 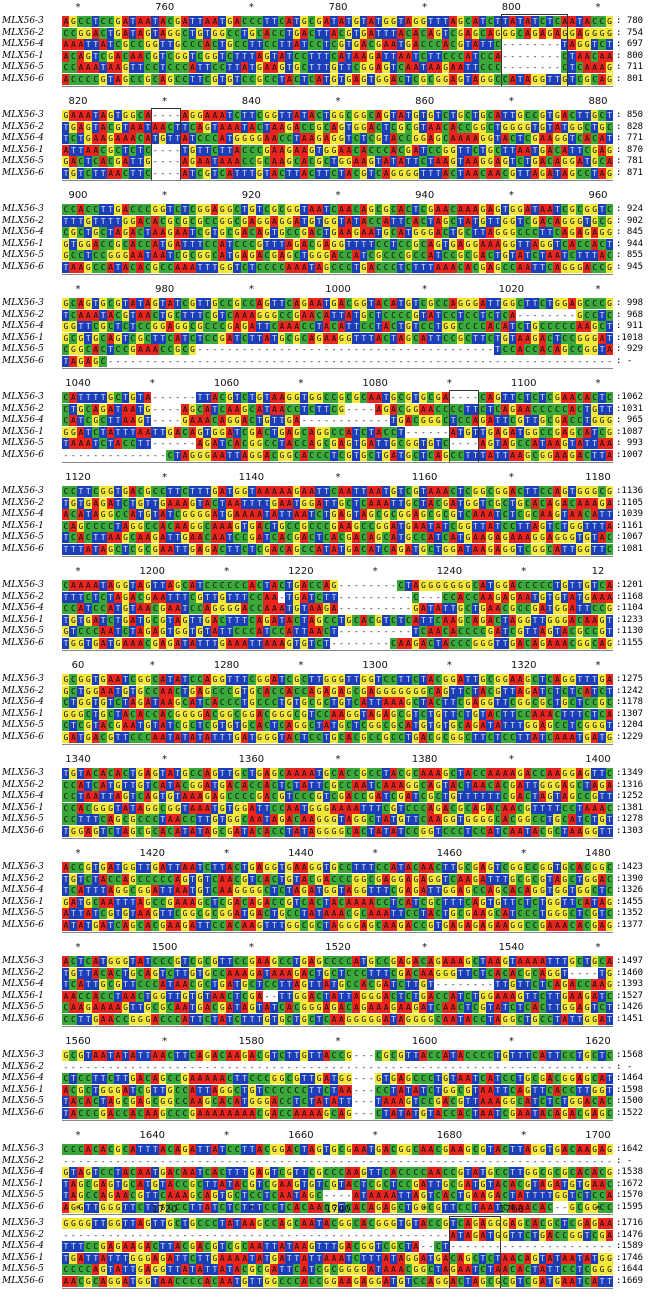 What do you see at coordinates (23, 349) in the screenshot?
I see `sequence-name: MLX56-5` at bounding box center [23, 349].